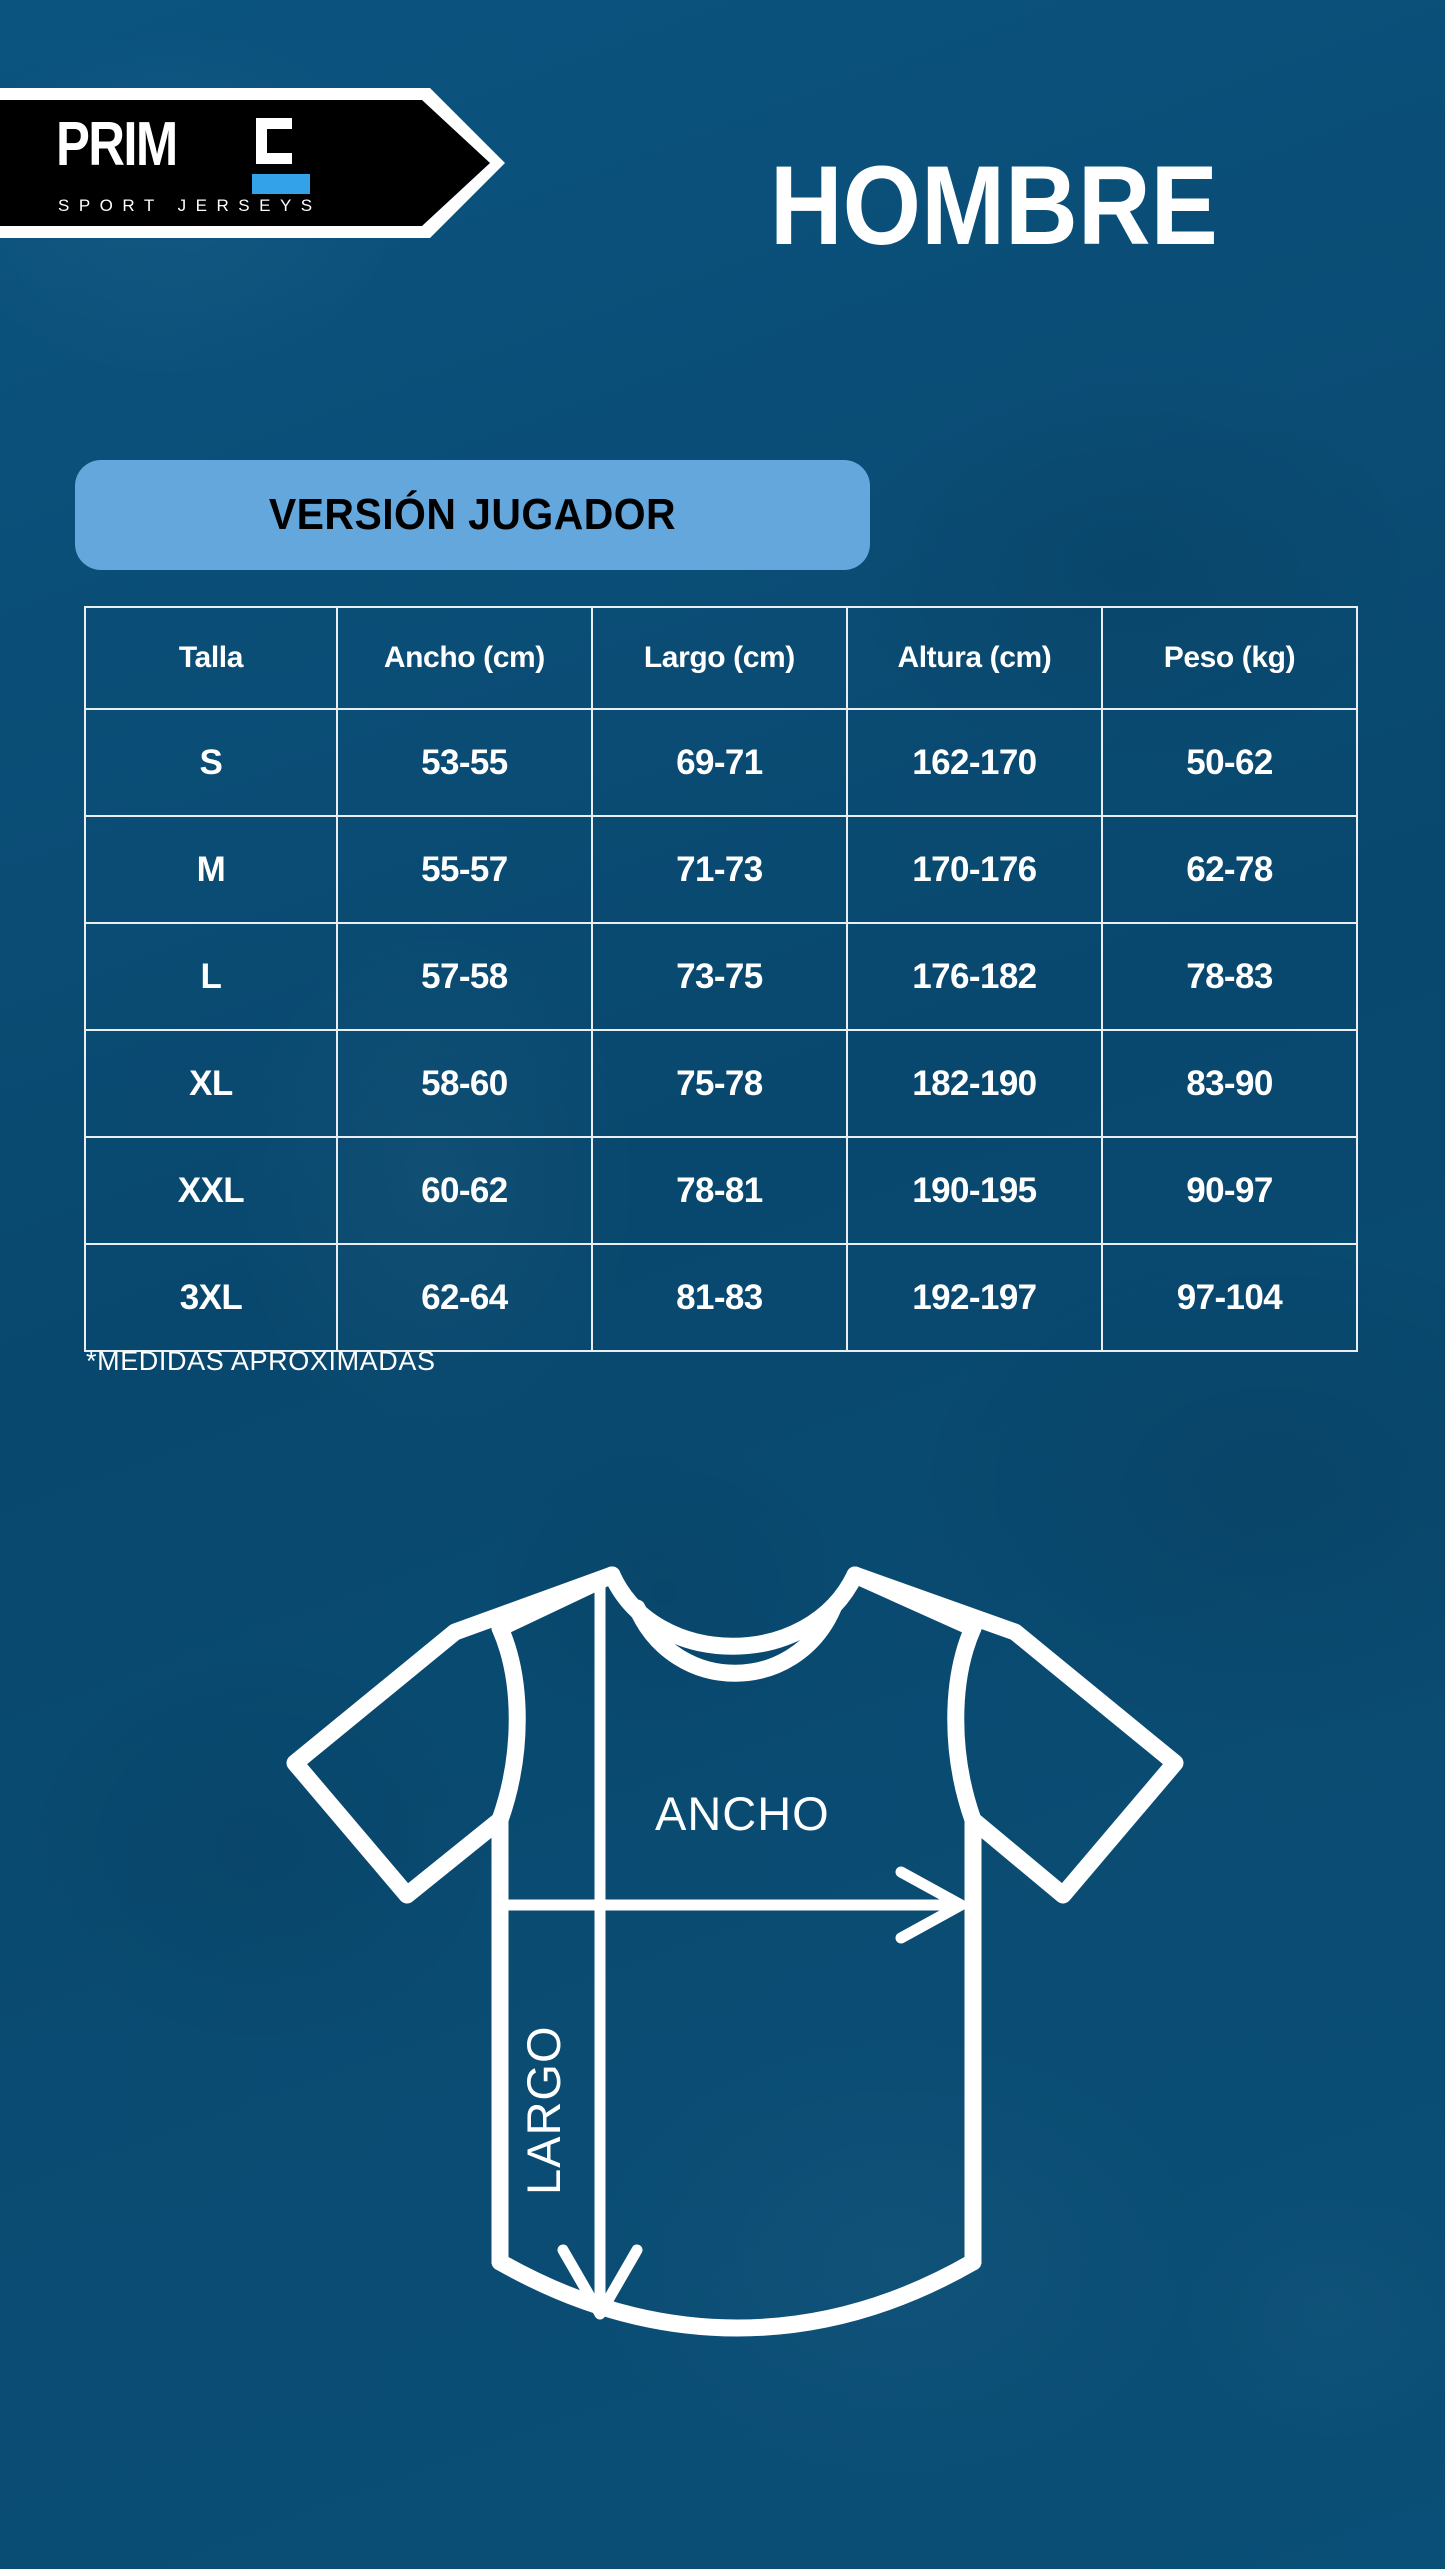 The height and width of the screenshot is (2569, 1445). I want to click on cell-largo: 73-75, so click(719, 976).